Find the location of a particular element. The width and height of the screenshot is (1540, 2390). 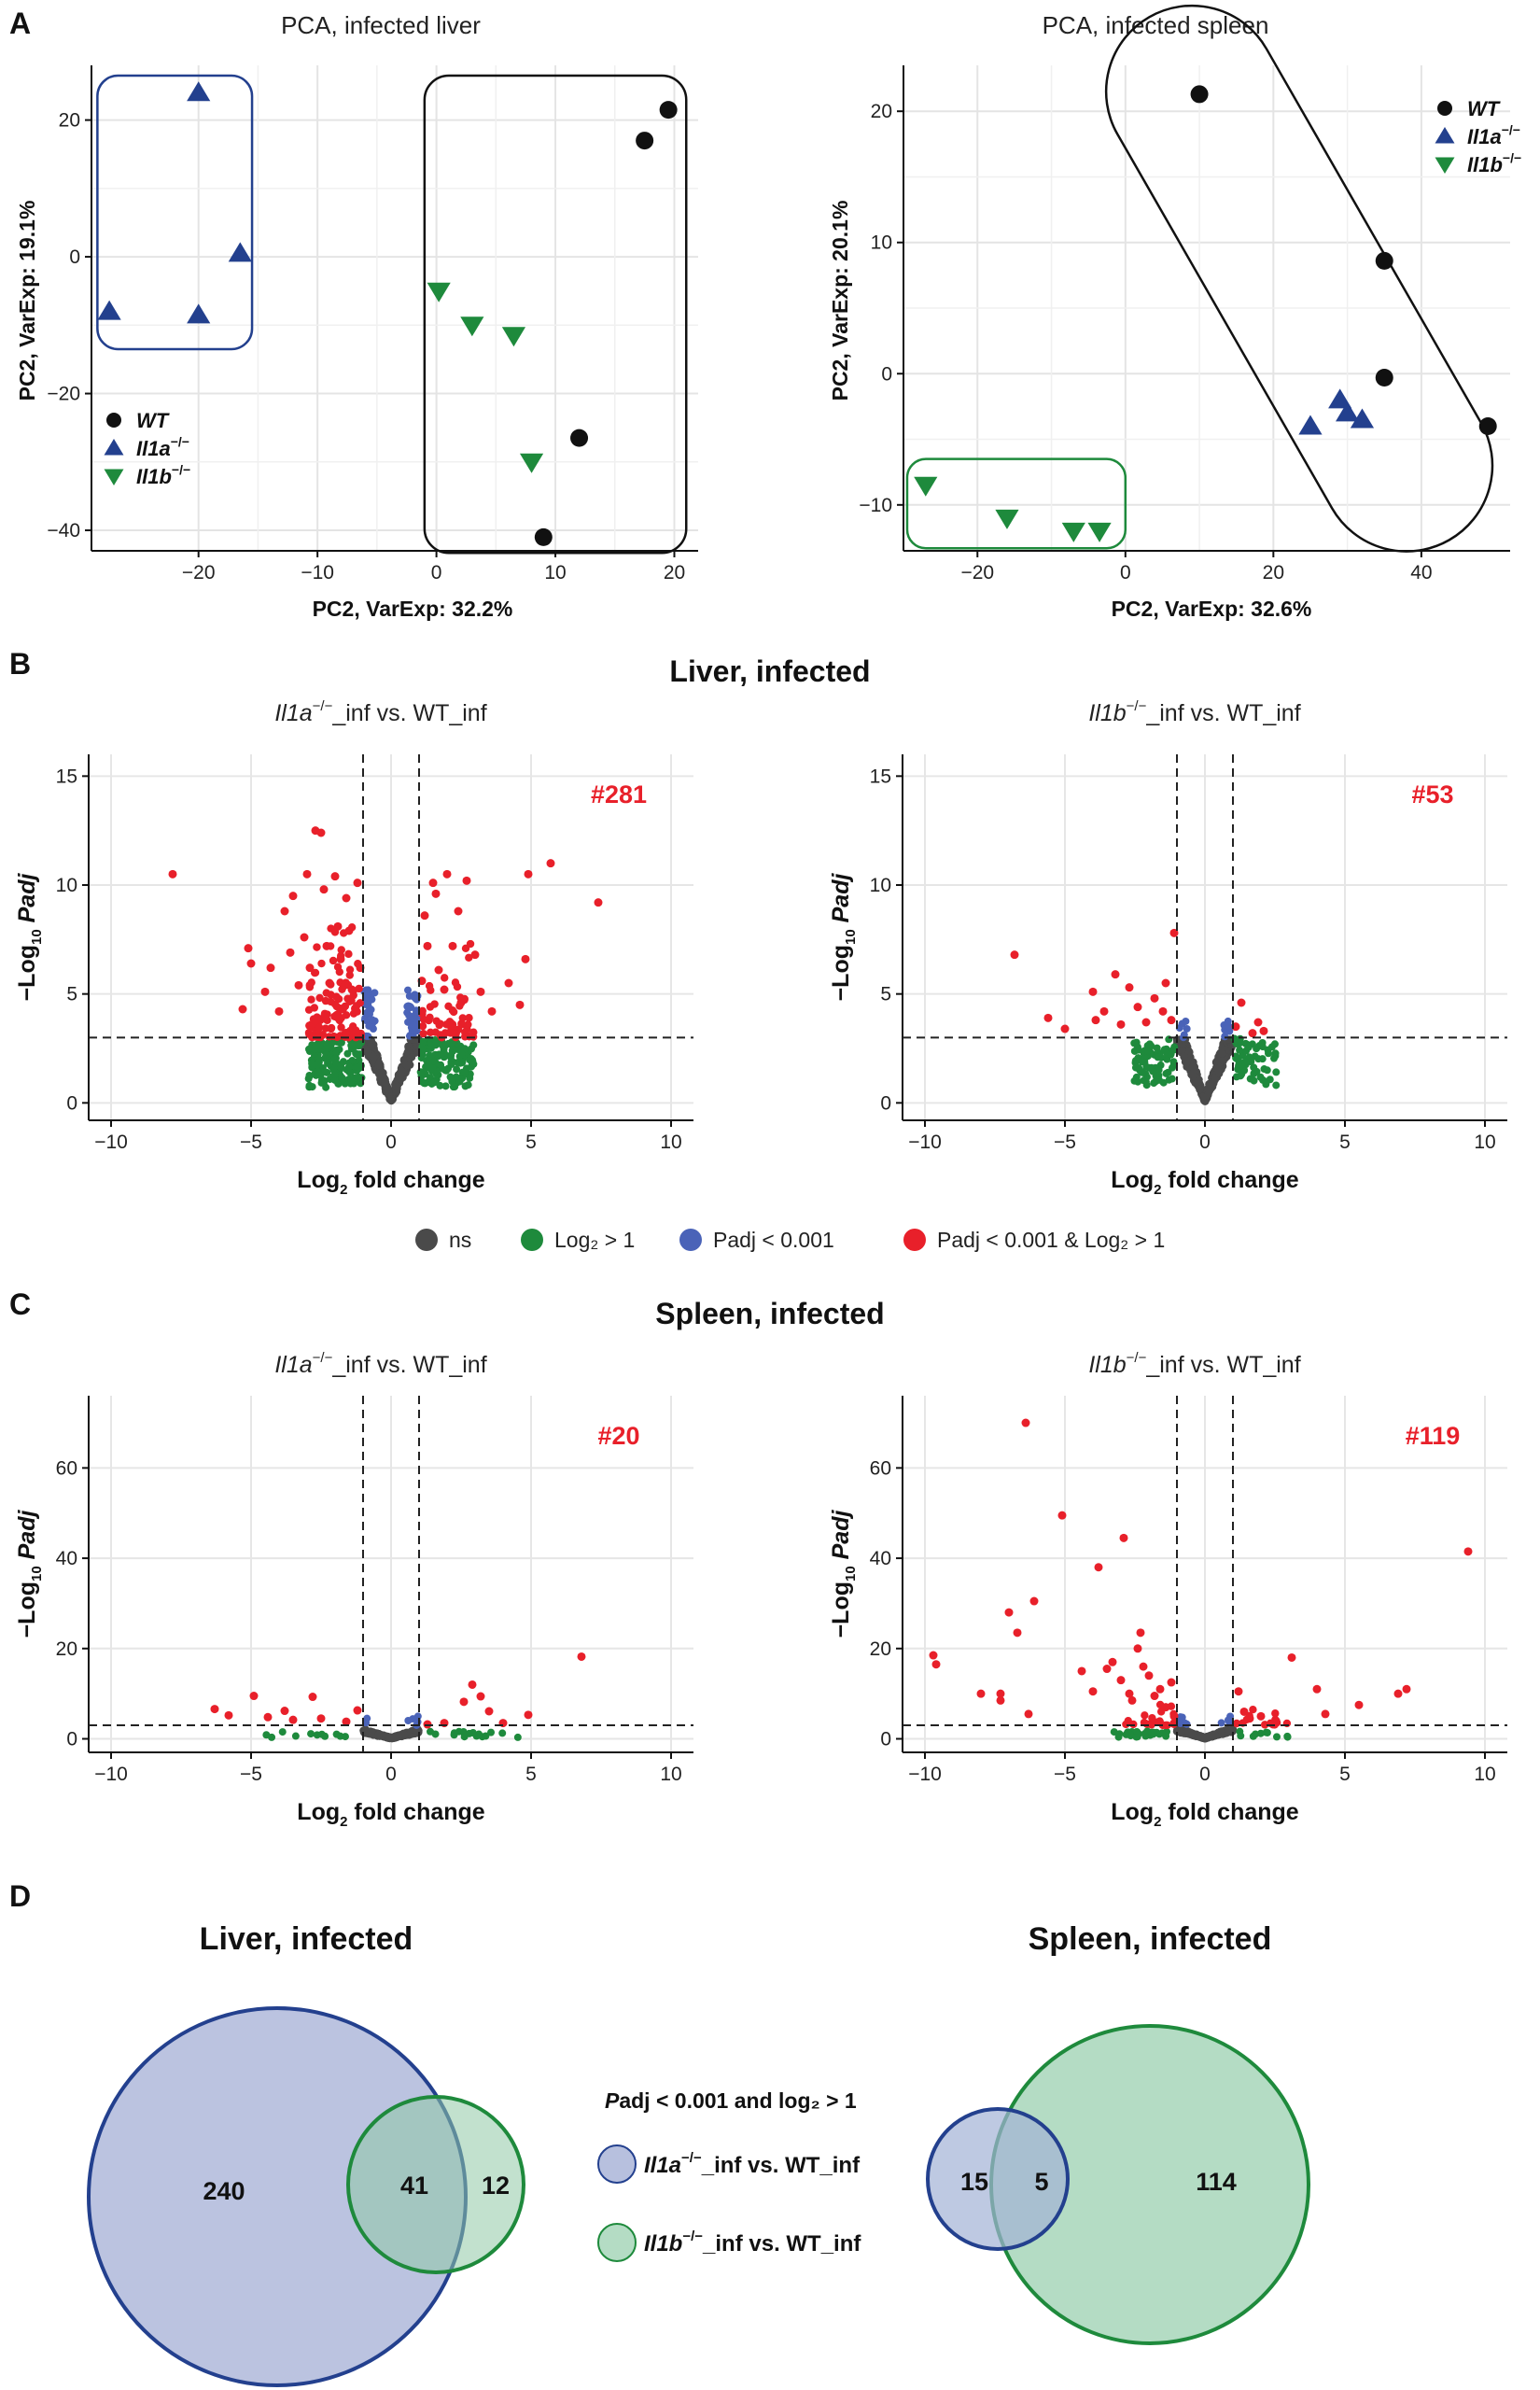

pca-liver-legend-marker is located at coordinates (114, 447).